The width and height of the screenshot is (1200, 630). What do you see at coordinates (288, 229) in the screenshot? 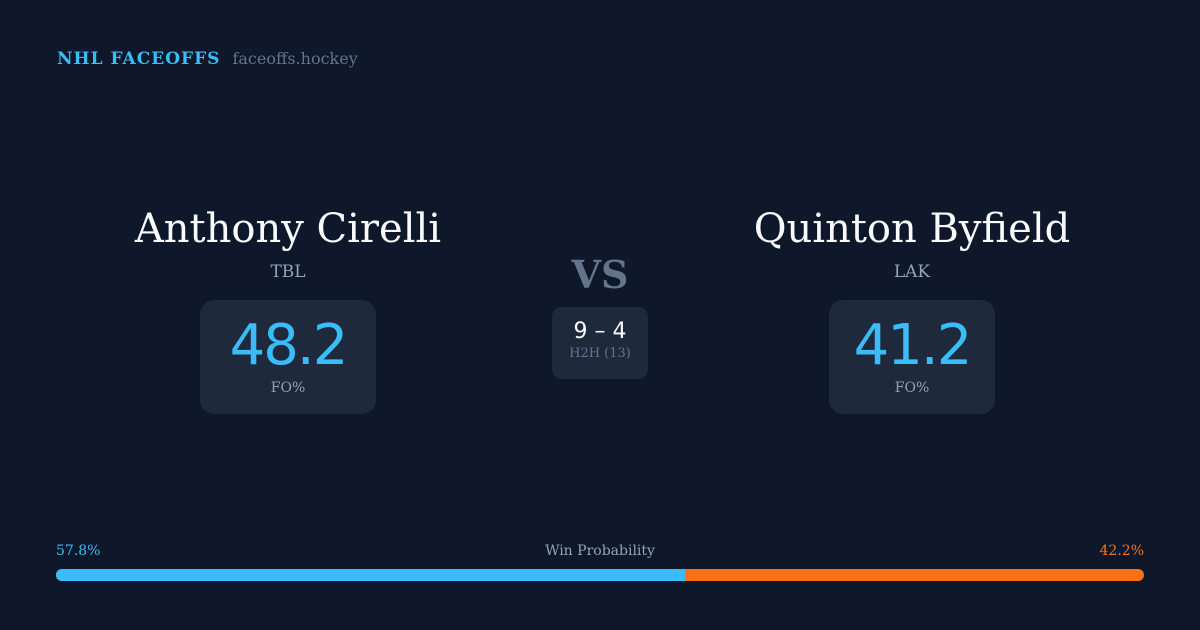
I see `player1-name: Anthony Cirelli` at bounding box center [288, 229].